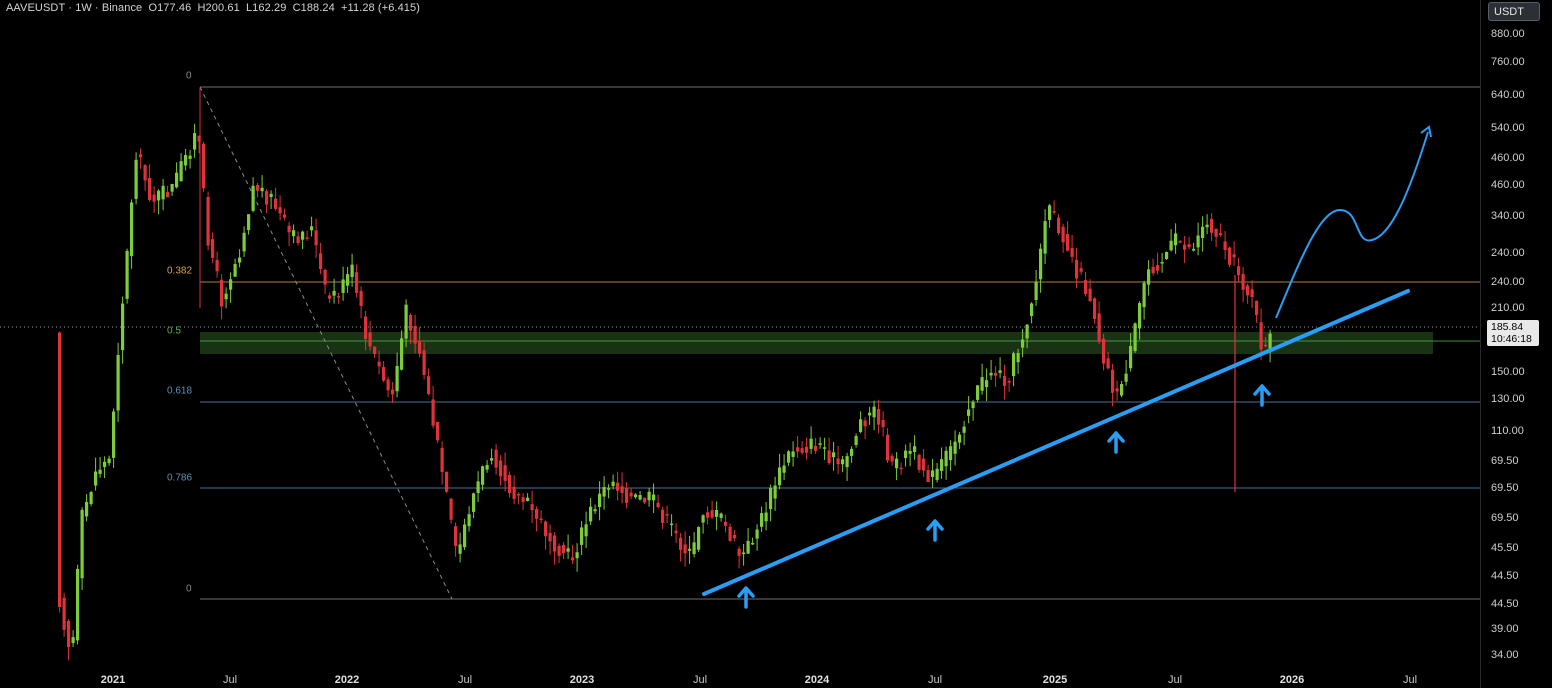 This screenshot has height=688, width=1552. I want to click on currency-button: USDT, so click(1514, 11).